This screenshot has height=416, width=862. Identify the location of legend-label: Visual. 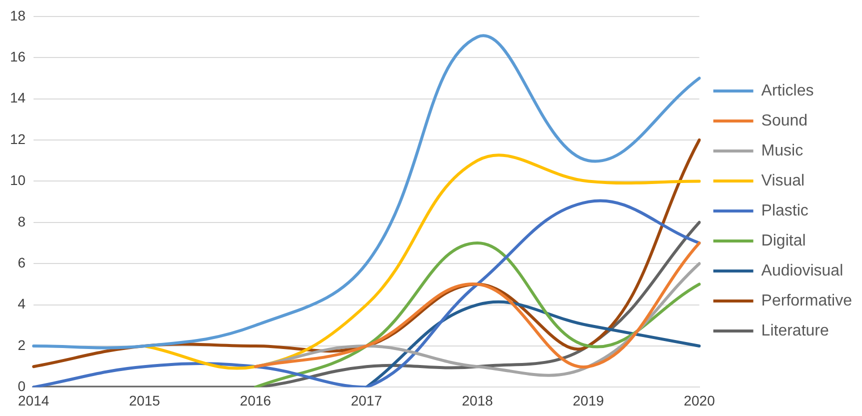
(783, 181).